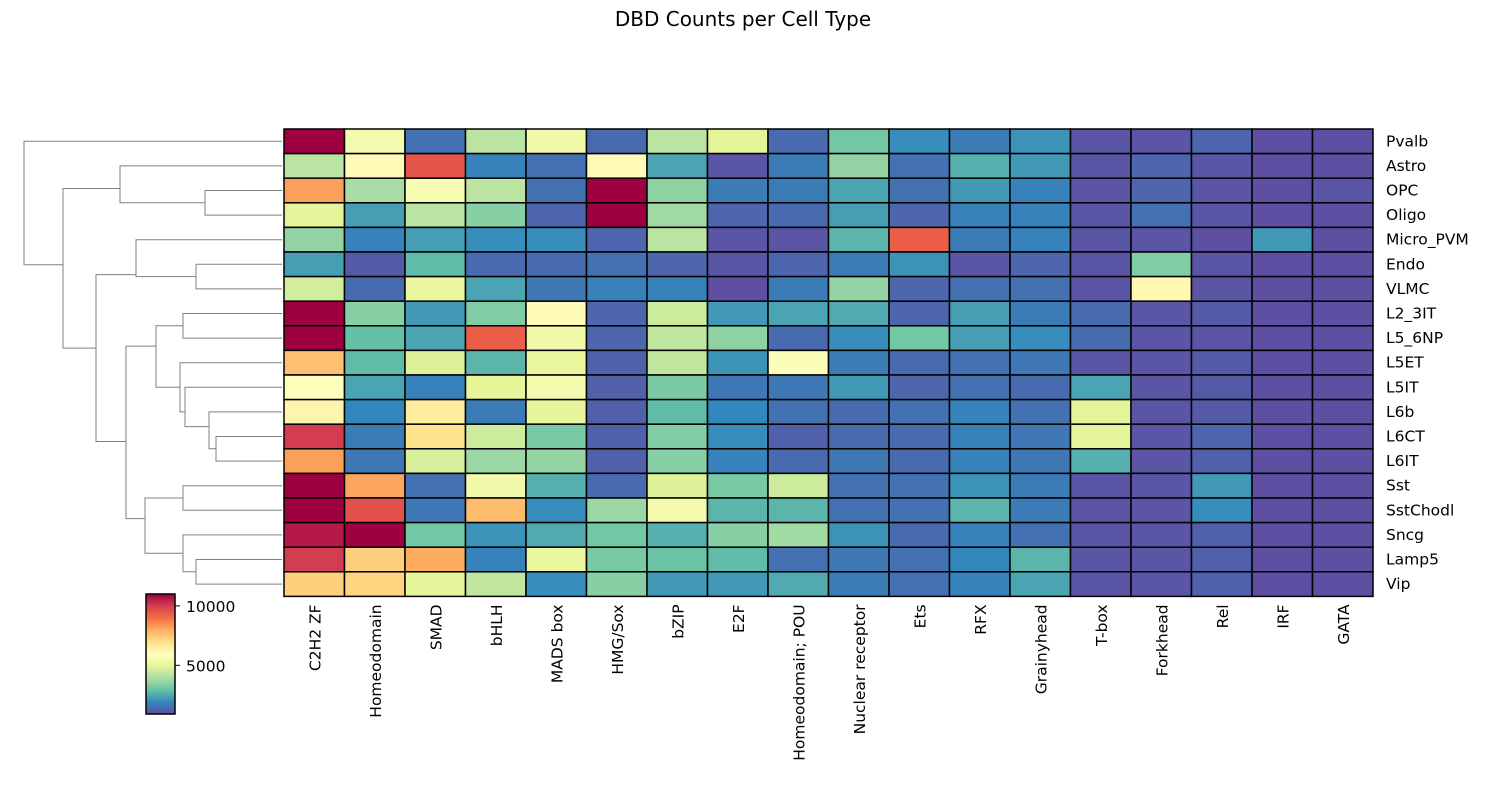 The image size is (1485, 787). Describe the element at coordinates (1283, 616) in the screenshot. I see `column-label: IRF` at that location.